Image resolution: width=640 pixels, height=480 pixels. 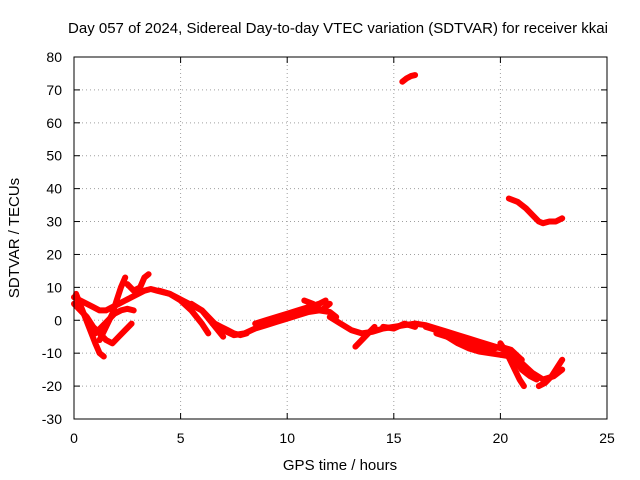 I want to click on y-tick-label: -30, so click(x=52, y=419).